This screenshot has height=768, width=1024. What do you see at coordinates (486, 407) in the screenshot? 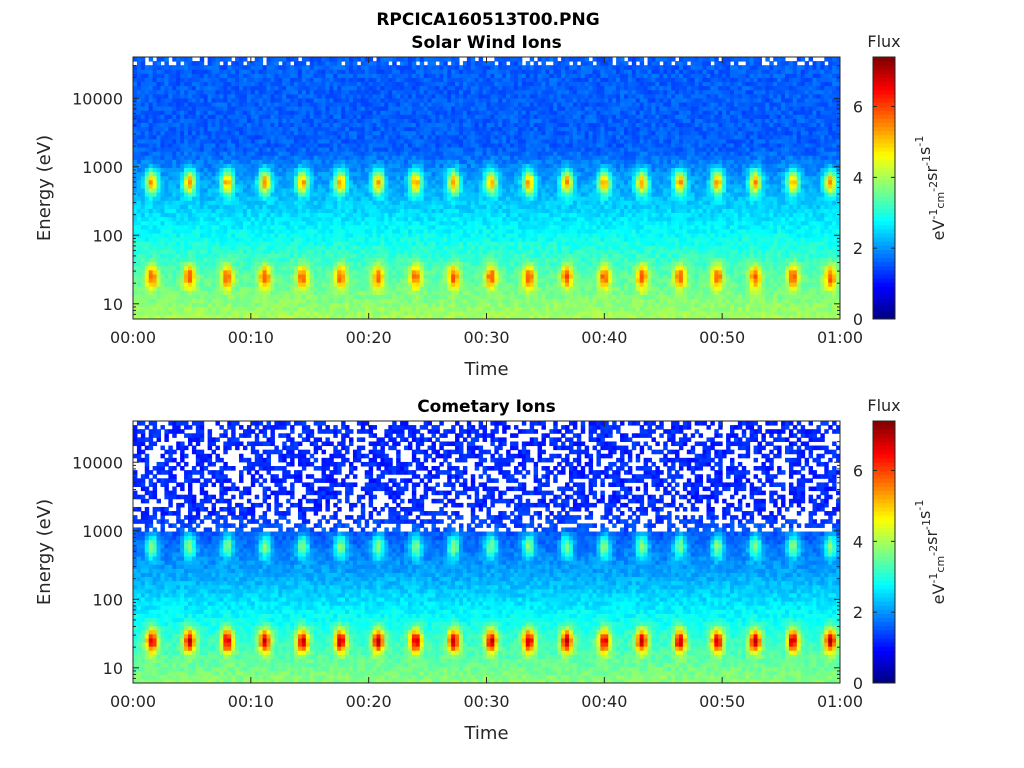
I see `panel-title: Cometary Ions` at bounding box center [486, 407].